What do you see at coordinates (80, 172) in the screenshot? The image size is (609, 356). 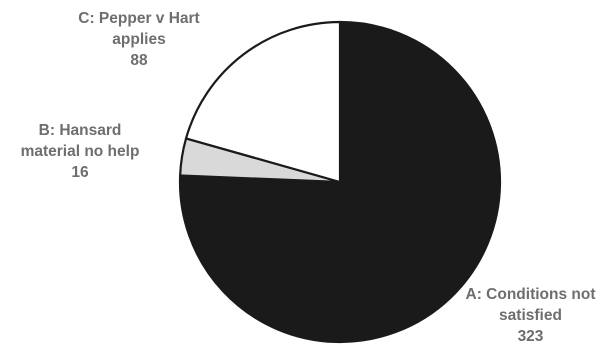 I see `slice-value-b: 16` at bounding box center [80, 172].